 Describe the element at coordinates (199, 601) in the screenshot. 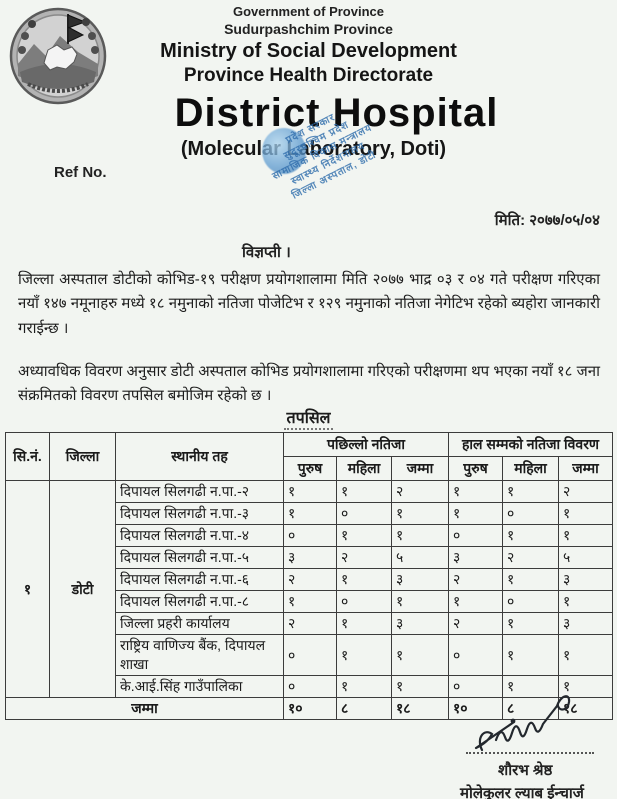

I see `local-level-cell: दिपायल सिलगढी न.पा.-८` at that location.